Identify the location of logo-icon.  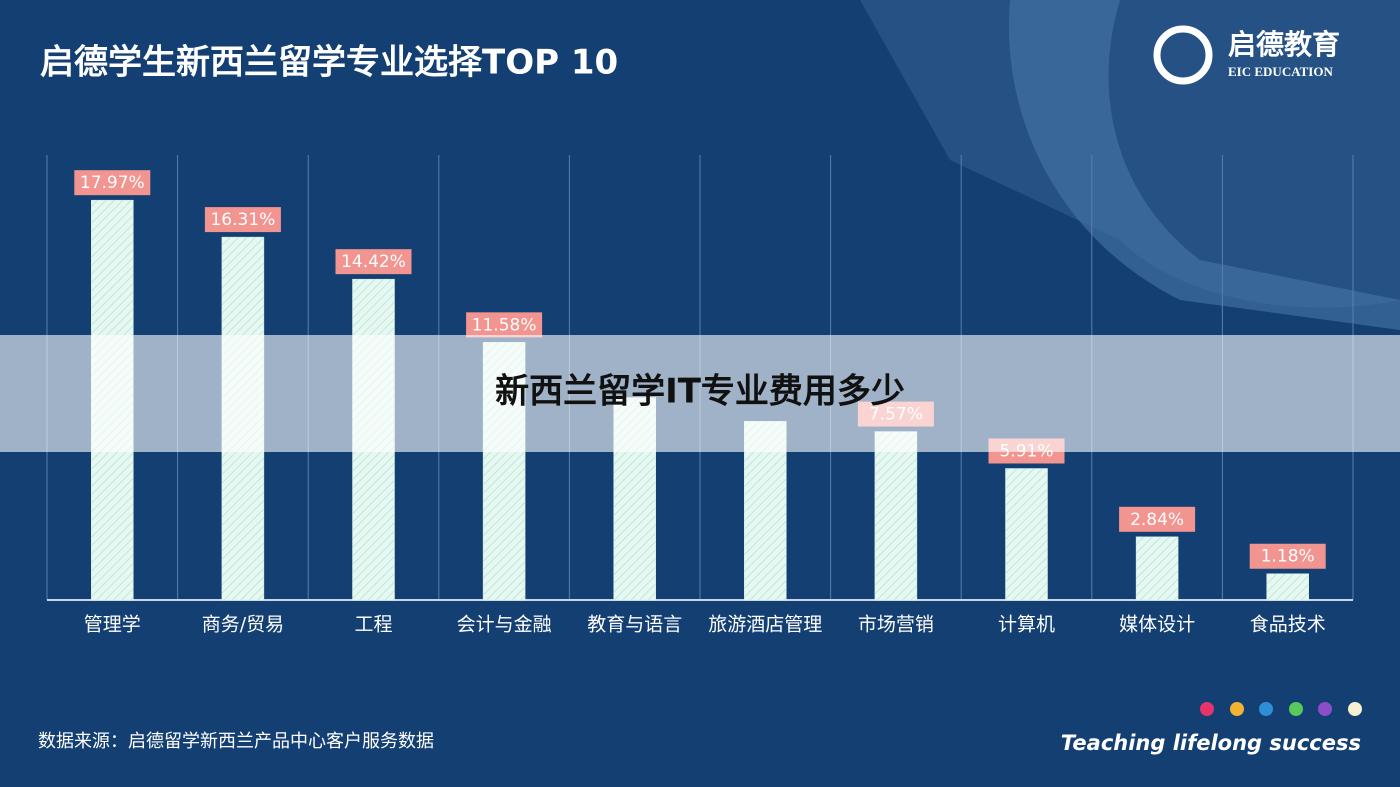
(1183, 55).